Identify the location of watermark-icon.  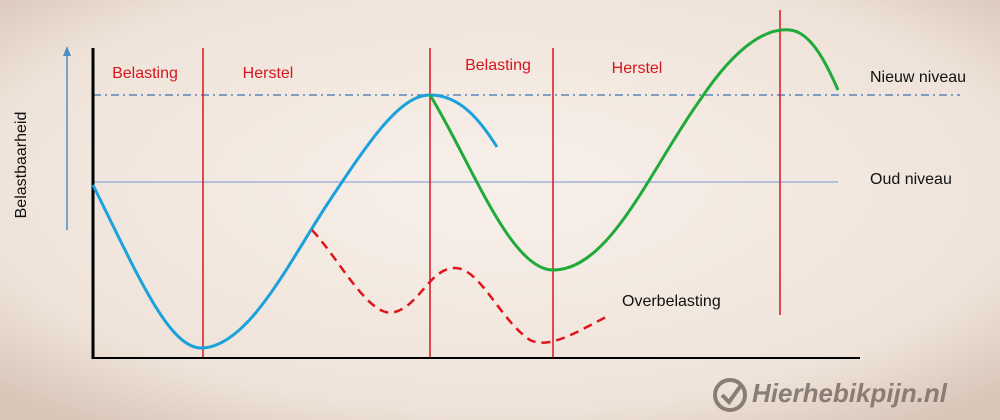
(730, 395).